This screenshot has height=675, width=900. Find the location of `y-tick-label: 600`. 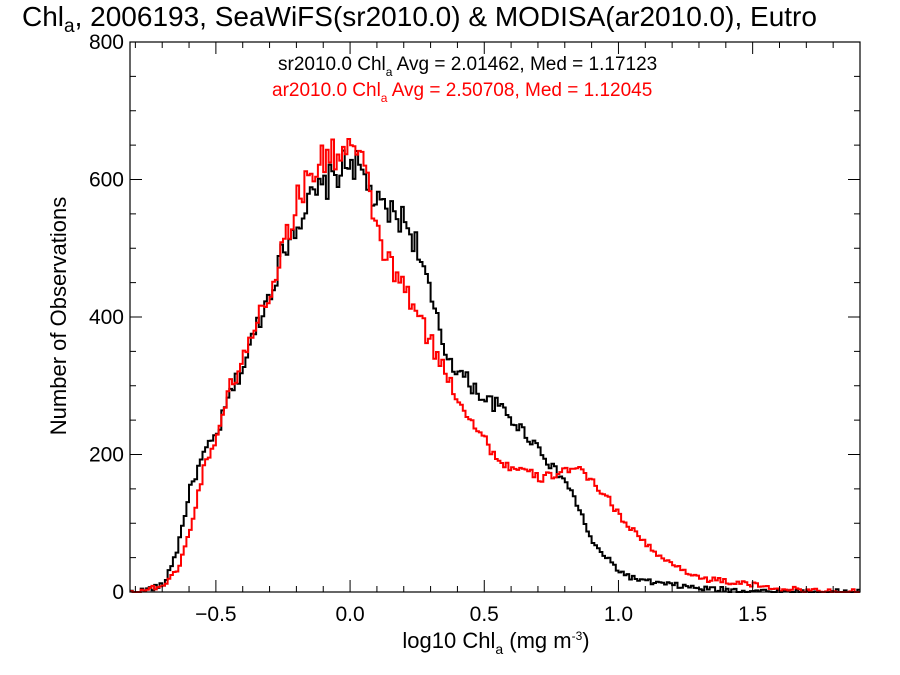

y-tick-label: 600 is located at coordinates (106, 180).